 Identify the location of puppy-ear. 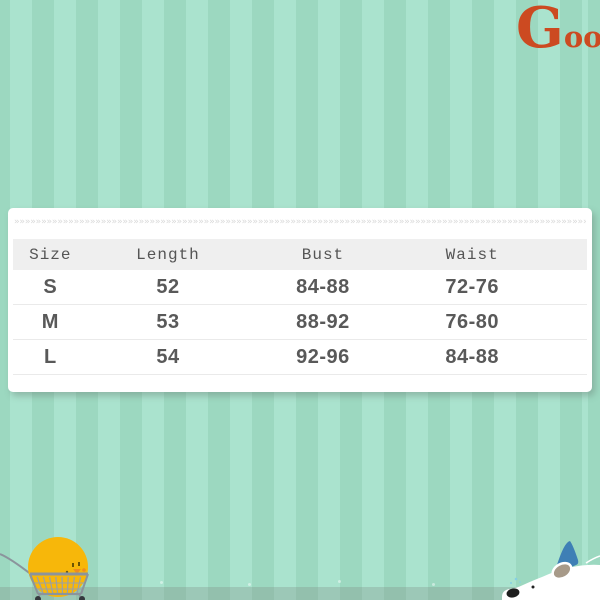
(562, 571).